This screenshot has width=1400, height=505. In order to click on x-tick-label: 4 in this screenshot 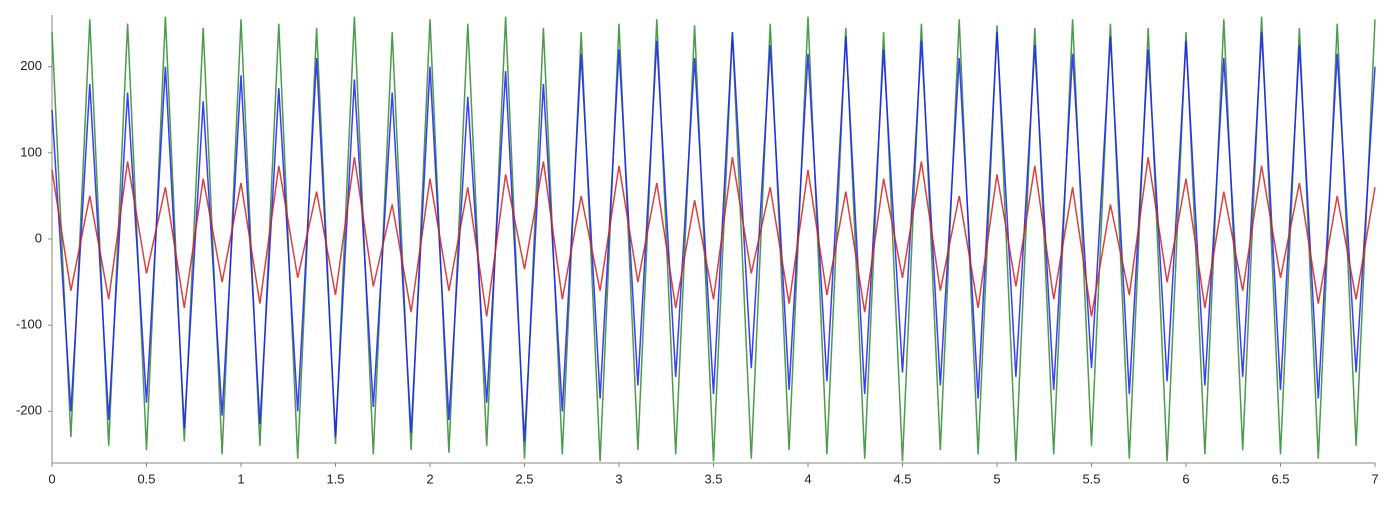, I will do `click(807, 478)`.